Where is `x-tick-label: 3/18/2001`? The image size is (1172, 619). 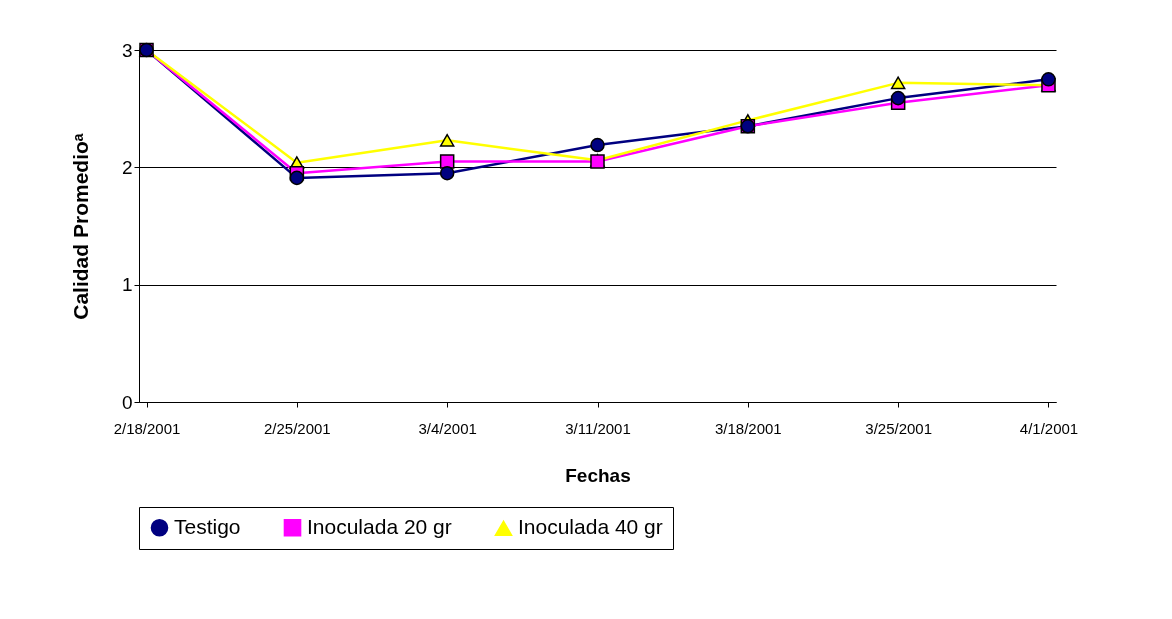
x-tick-label: 3/18/2001 is located at coordinates (748, 428).